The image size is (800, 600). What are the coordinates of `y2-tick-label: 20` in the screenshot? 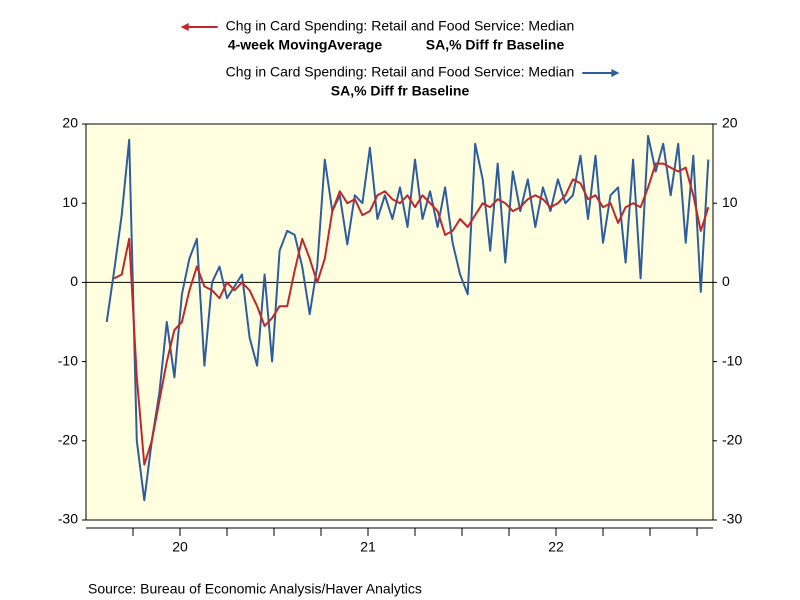 It's located at (730, 123).